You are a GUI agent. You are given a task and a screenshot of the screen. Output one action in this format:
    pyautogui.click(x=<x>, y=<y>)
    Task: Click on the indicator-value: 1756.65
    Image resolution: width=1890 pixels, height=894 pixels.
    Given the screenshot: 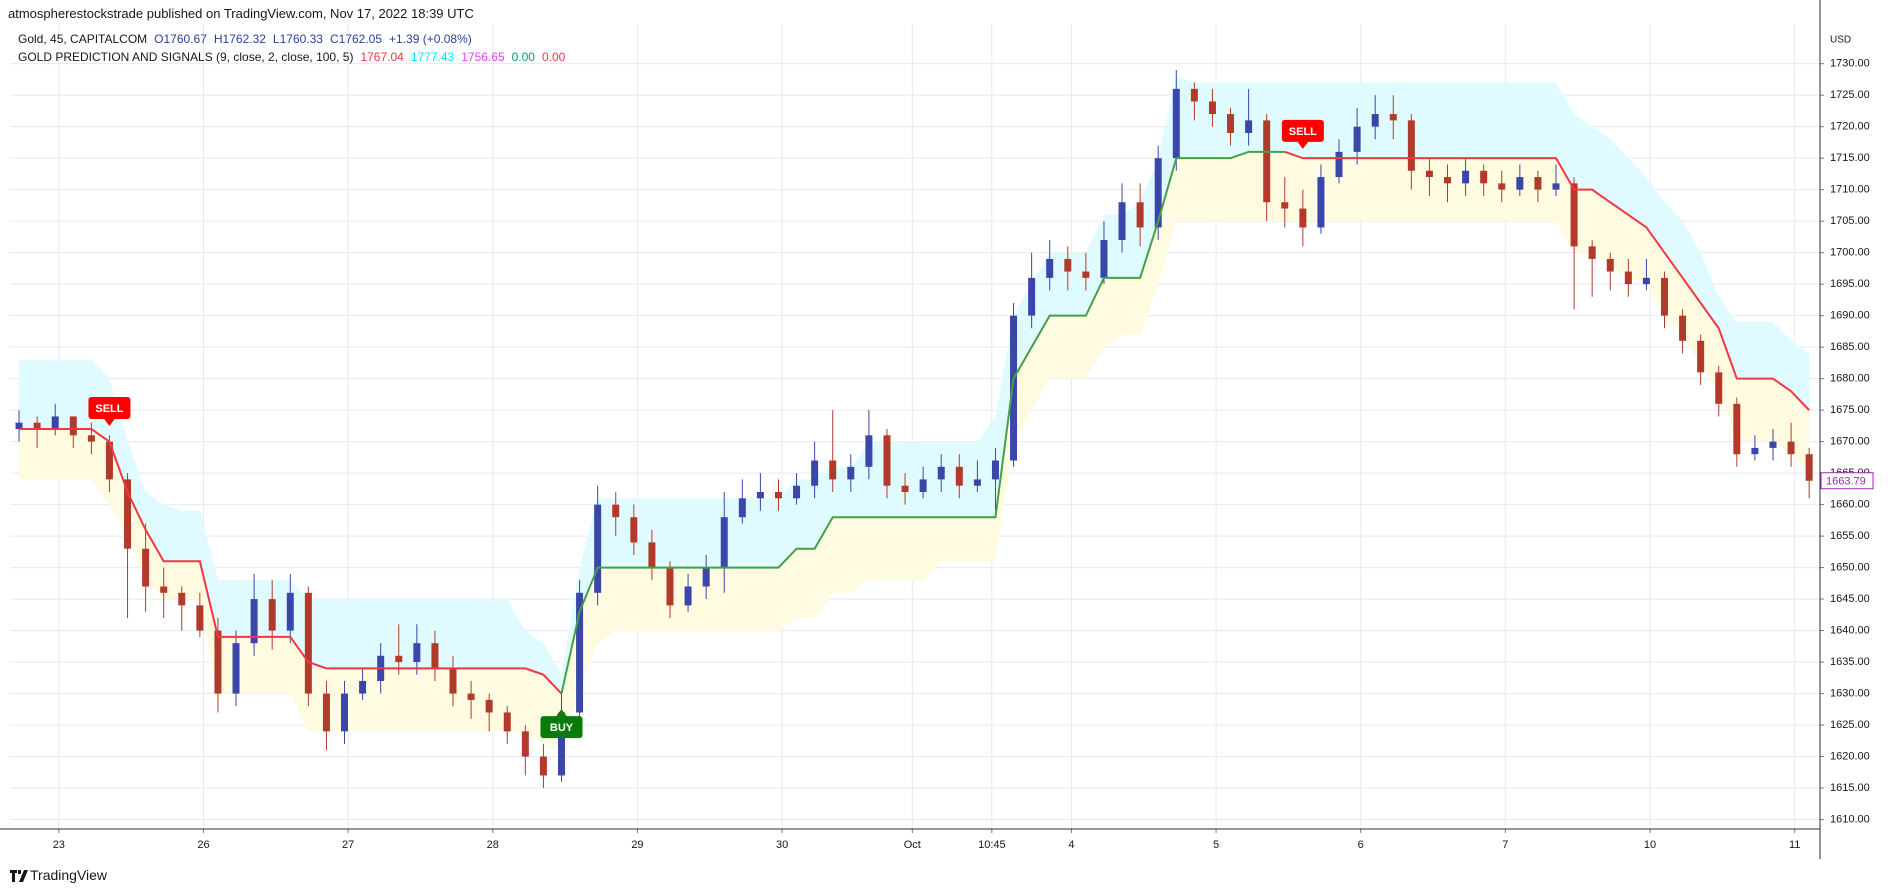 What is the action you would take?
    pyautogui.click(x=483, y=57)
    